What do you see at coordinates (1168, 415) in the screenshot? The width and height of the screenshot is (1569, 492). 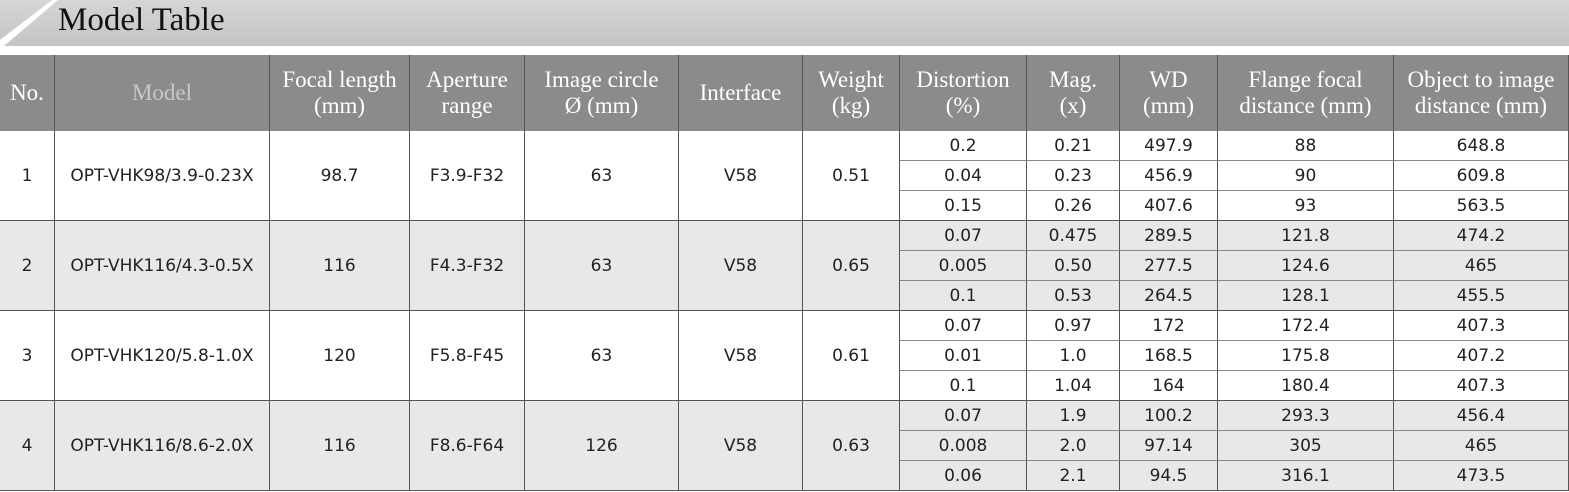 I see `cell-text: 100.2` at bounding box center [1168, 415].